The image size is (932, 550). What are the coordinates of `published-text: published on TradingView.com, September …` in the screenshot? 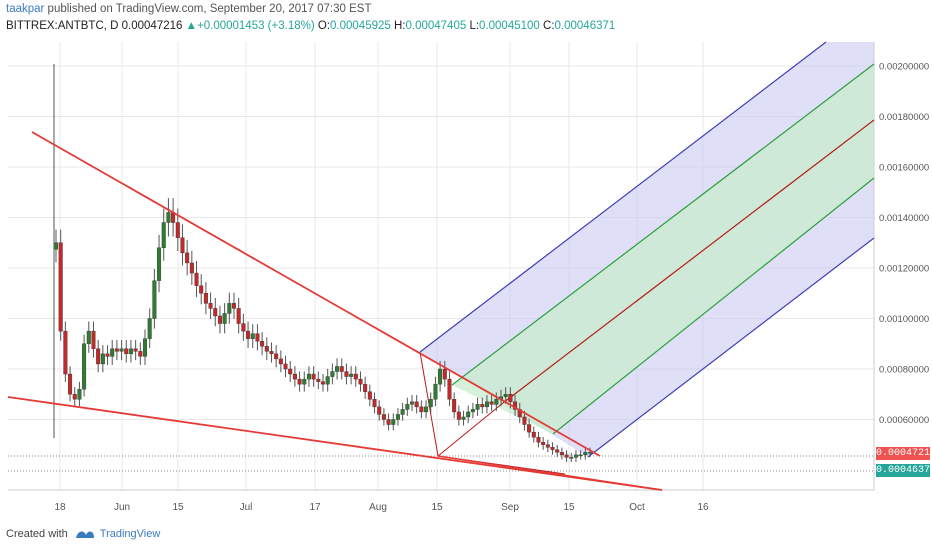 It's located at (208, 9).